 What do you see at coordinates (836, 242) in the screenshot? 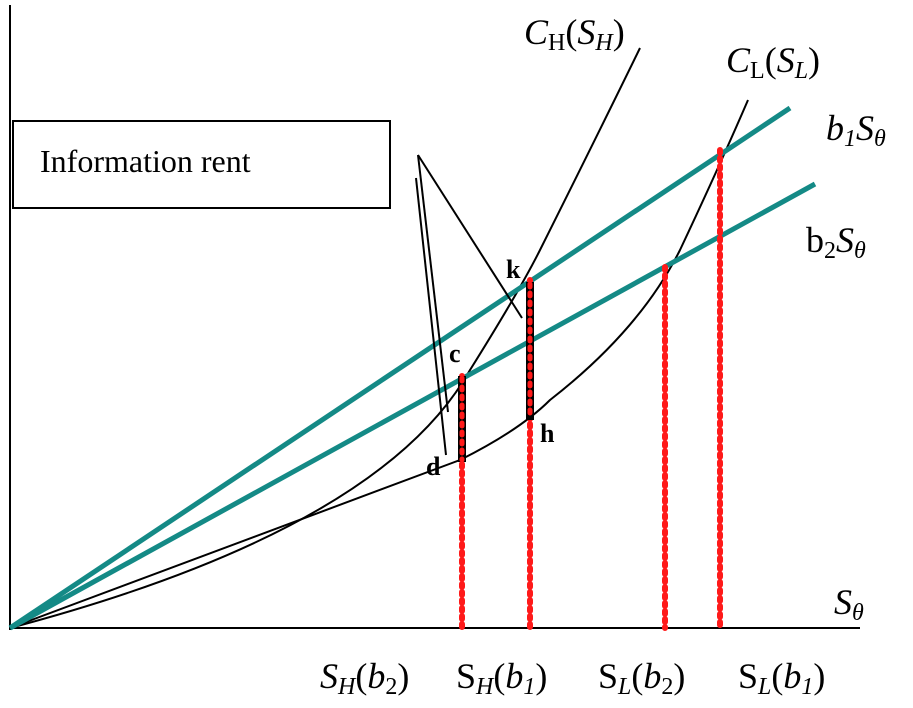
I see `b2-line-label: b2Sθ` at bounding box center [836, 242].